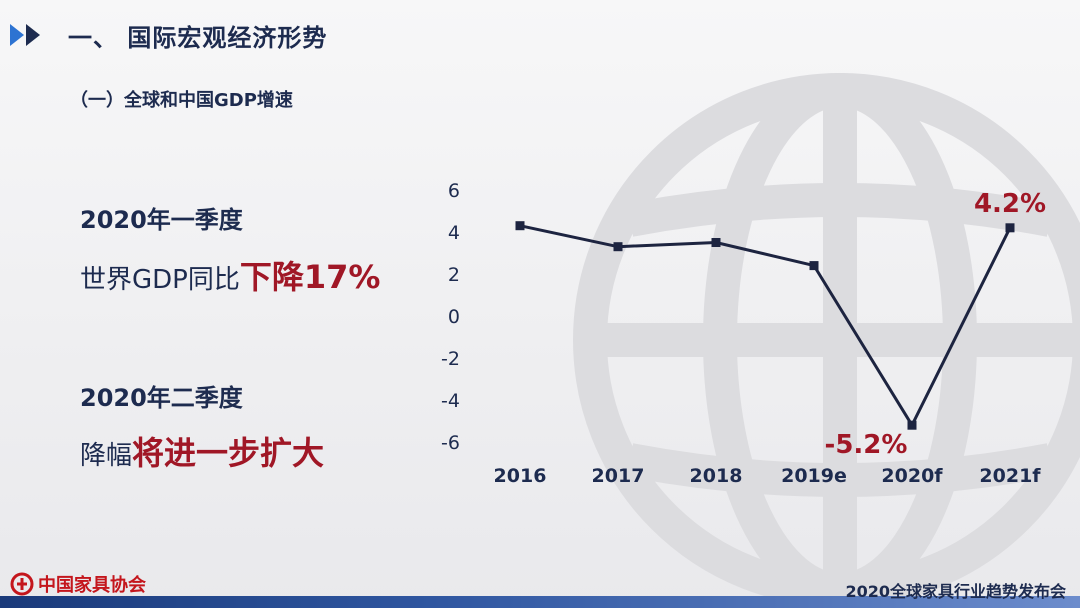 The width and height of the screenshot is (1080, 608). Describe the element at coordinates (228, 453) in the screenshot. I see `q2-emphasis: 将进一步扩大` at that location.